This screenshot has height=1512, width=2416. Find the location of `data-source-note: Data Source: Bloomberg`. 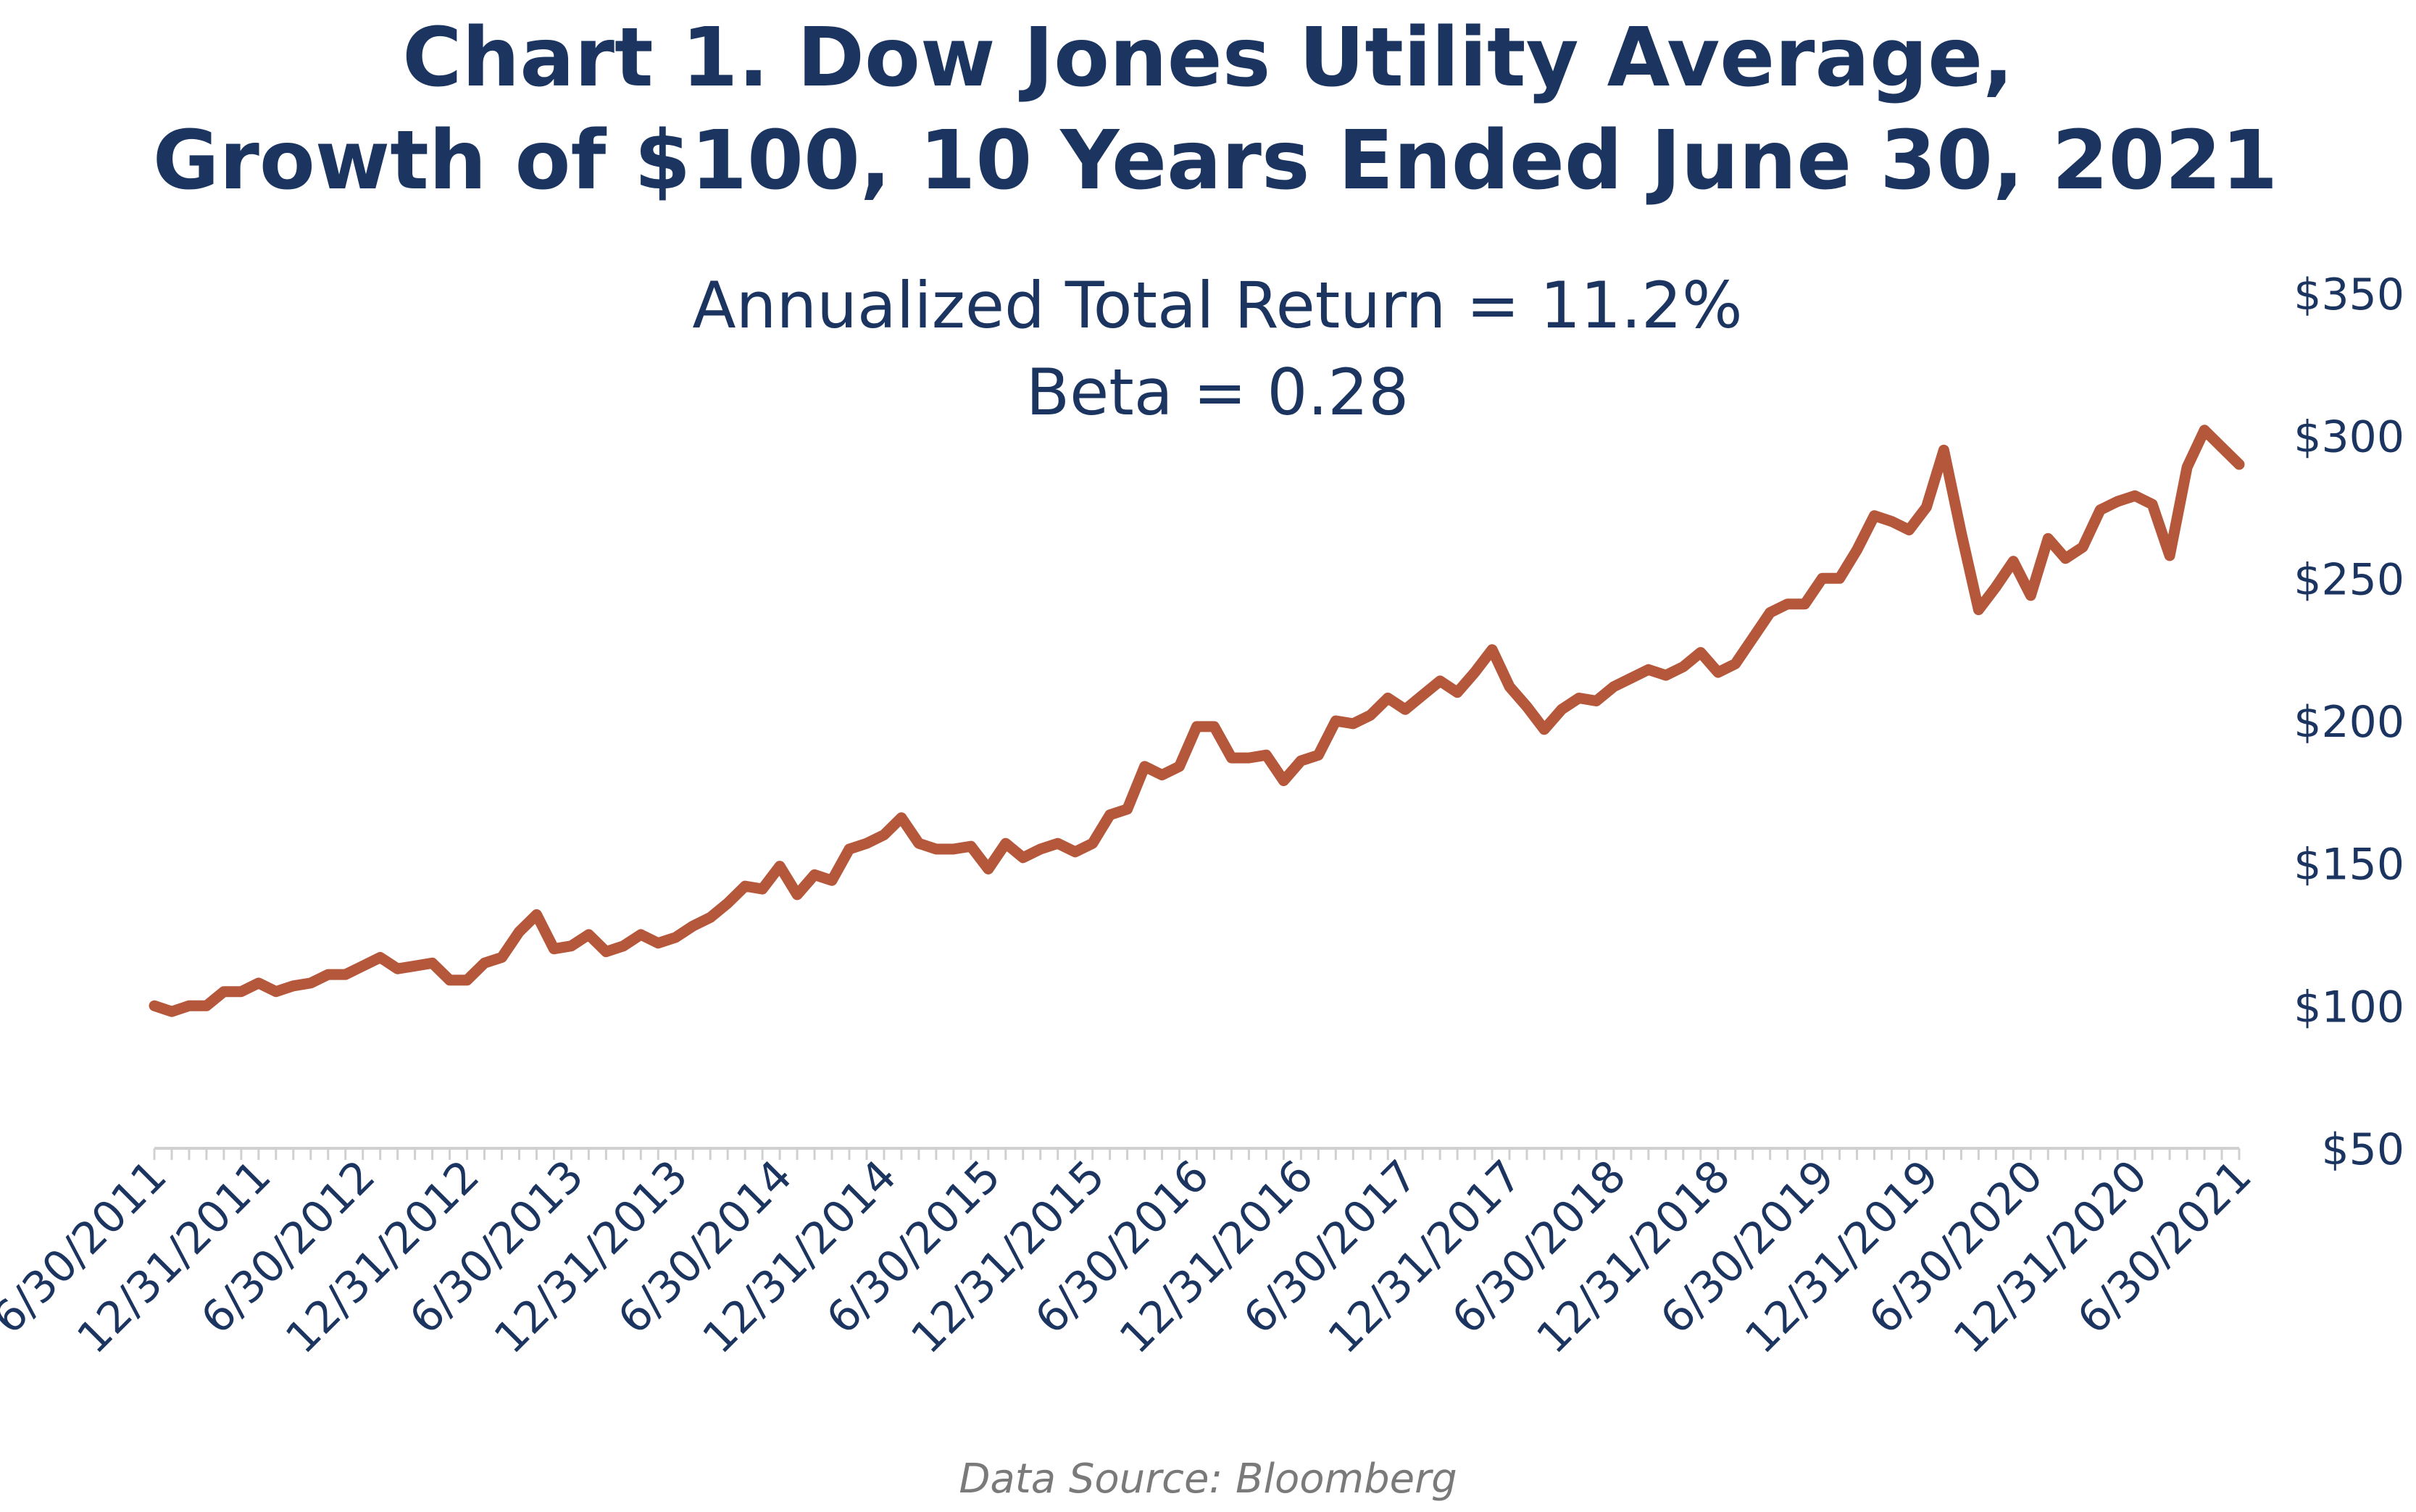

data-source-note: Data Source: Bloomberg is located at coordinates (1208, 1479).